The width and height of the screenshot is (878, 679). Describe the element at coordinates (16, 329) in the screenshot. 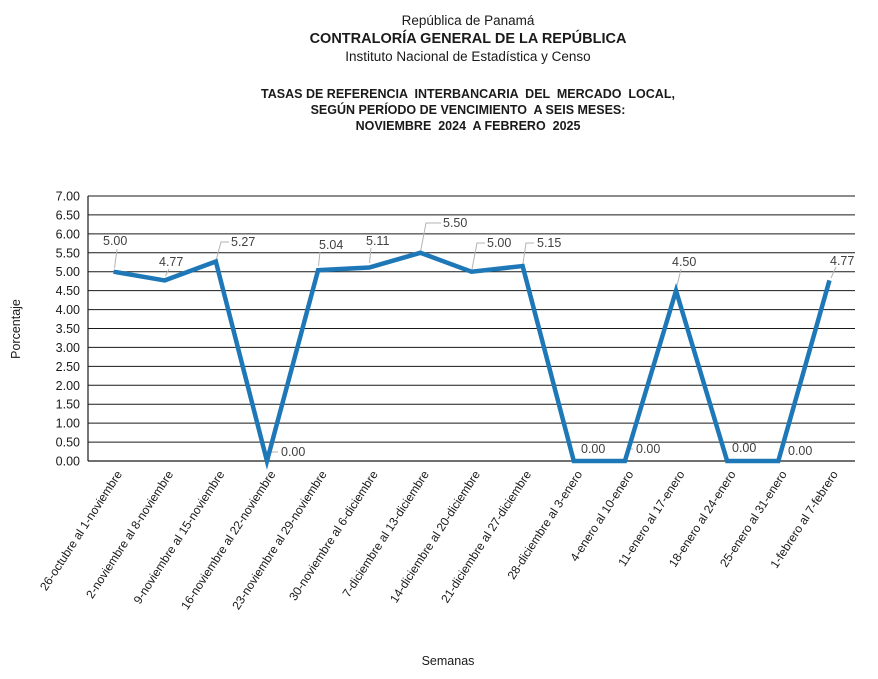

I see `y-axis-title: Porcentaje` at that location.